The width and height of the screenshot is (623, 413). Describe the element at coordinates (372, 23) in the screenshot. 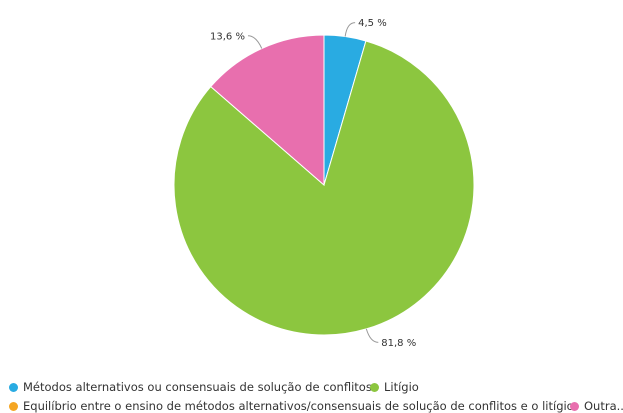

I see `data-label-0: 4,5 %` at that location.